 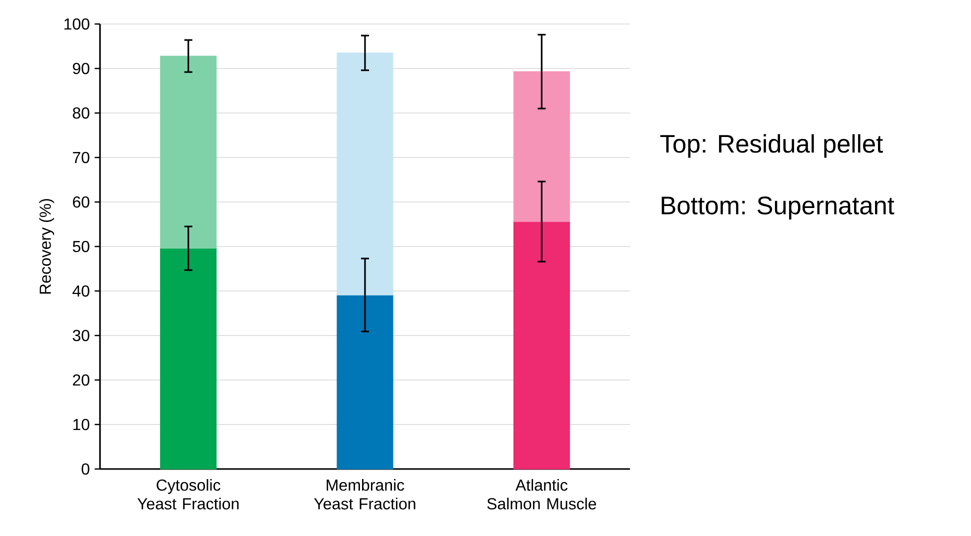 What do you see at coordinates (81, 202) in the screenshot?
I see `y-tick-label: 60` at bounding box center [81, 202].